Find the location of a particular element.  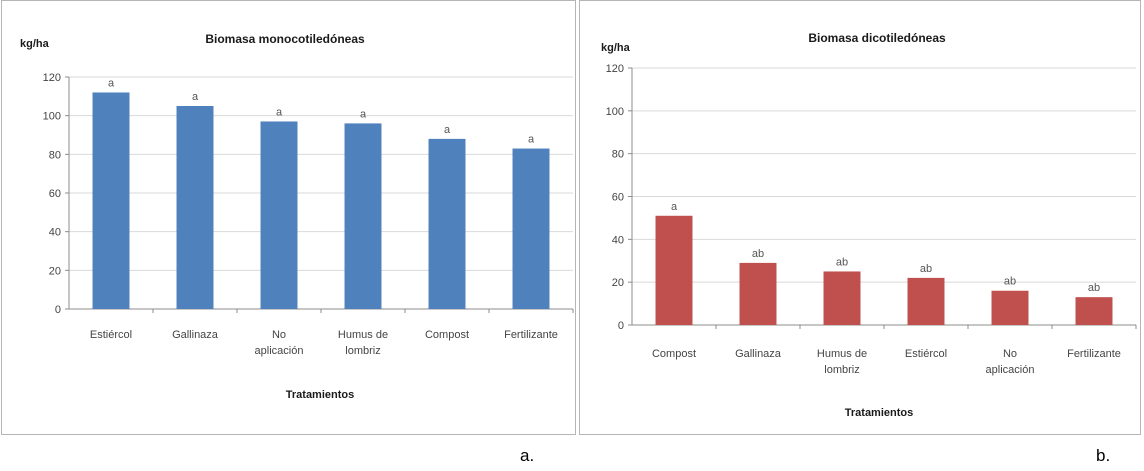

panel-letter-b: b. is located at coordinates (1103, 455).